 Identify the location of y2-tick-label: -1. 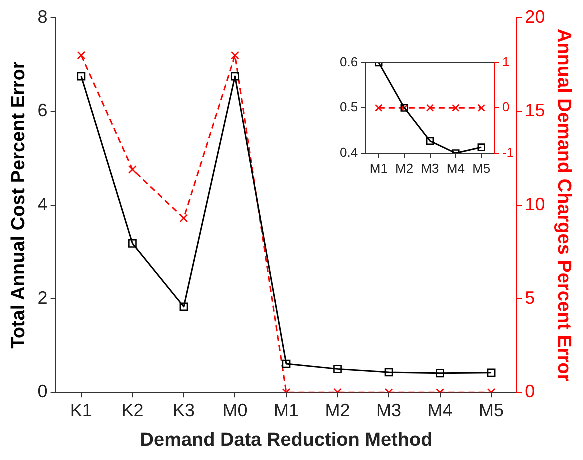
(508, 152).